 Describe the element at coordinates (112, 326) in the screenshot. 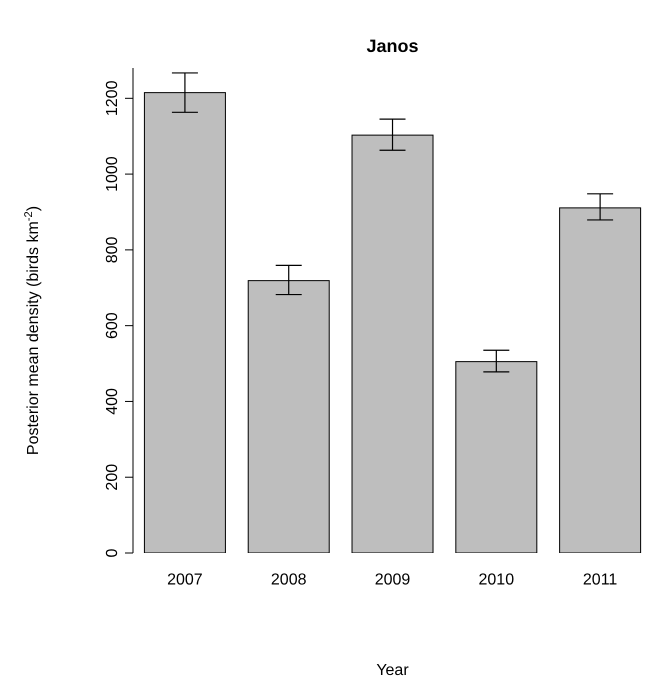

I see `y-tick-label: 600` at that location.